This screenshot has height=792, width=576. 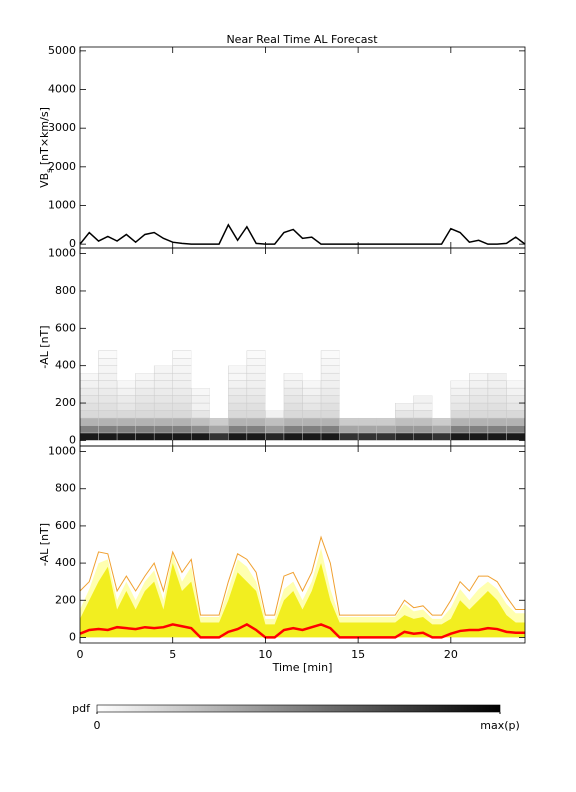 What do you see at coordinates (62, 451) in the screenshot?
I see `y-tick-label: 1000` at bounding box center [62, 451].